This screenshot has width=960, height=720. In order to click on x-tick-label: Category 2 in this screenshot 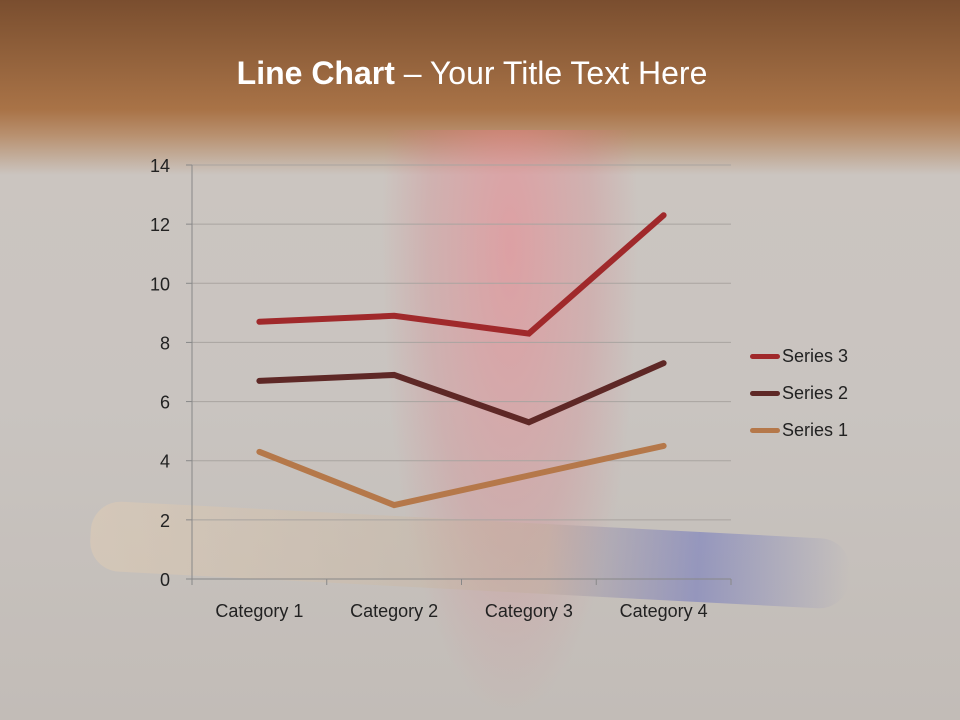, I will do `click(394, 611)`.